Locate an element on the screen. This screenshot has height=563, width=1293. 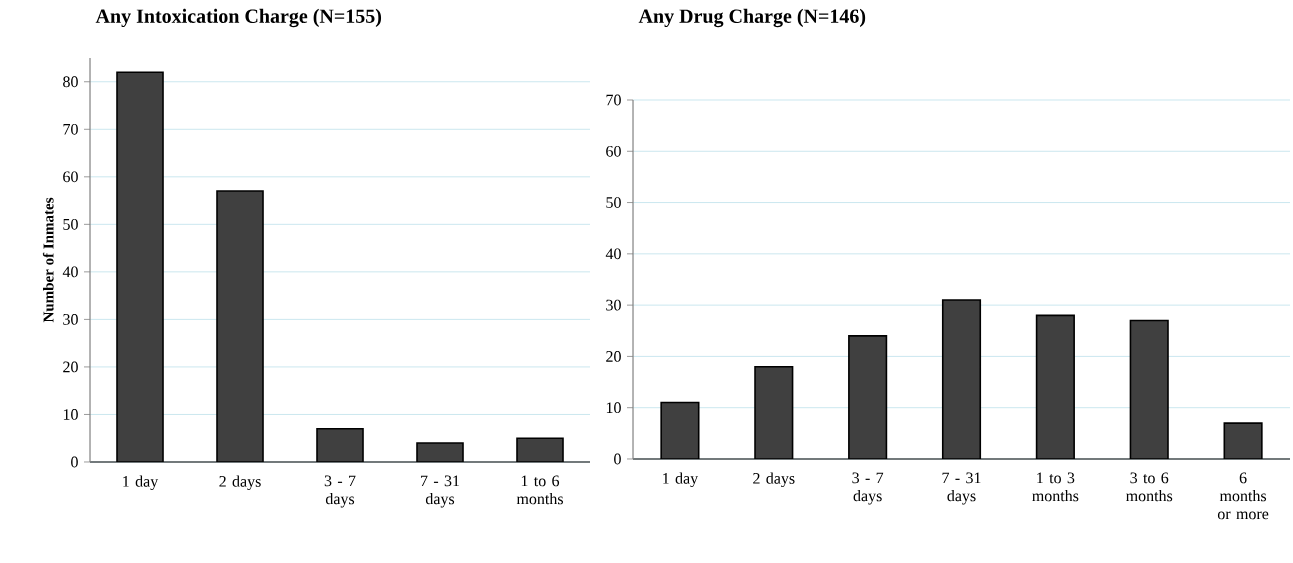
x-tick-label: 1 to 3 months is located at coordinates (1055, 487).